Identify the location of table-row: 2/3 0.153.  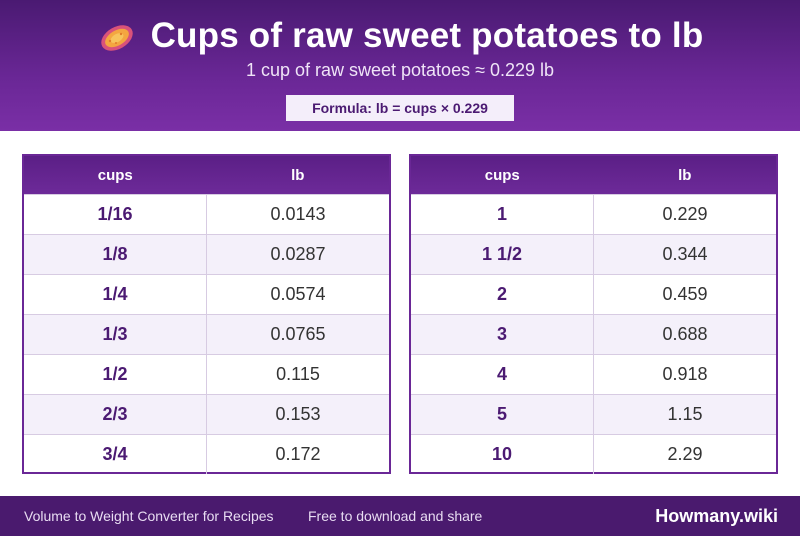
(206, 414).